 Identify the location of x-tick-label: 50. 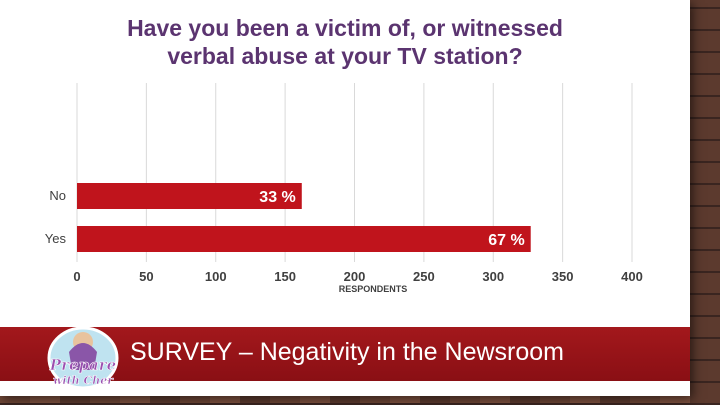
(146, 276).